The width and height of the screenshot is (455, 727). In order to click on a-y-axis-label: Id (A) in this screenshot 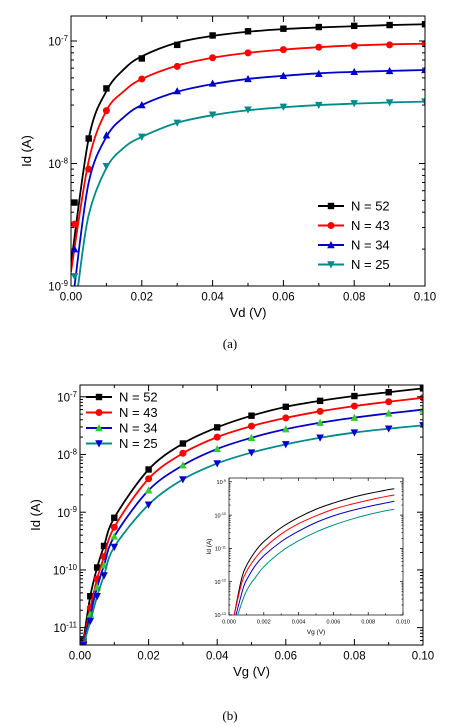, I will do `click(26, 151)`.